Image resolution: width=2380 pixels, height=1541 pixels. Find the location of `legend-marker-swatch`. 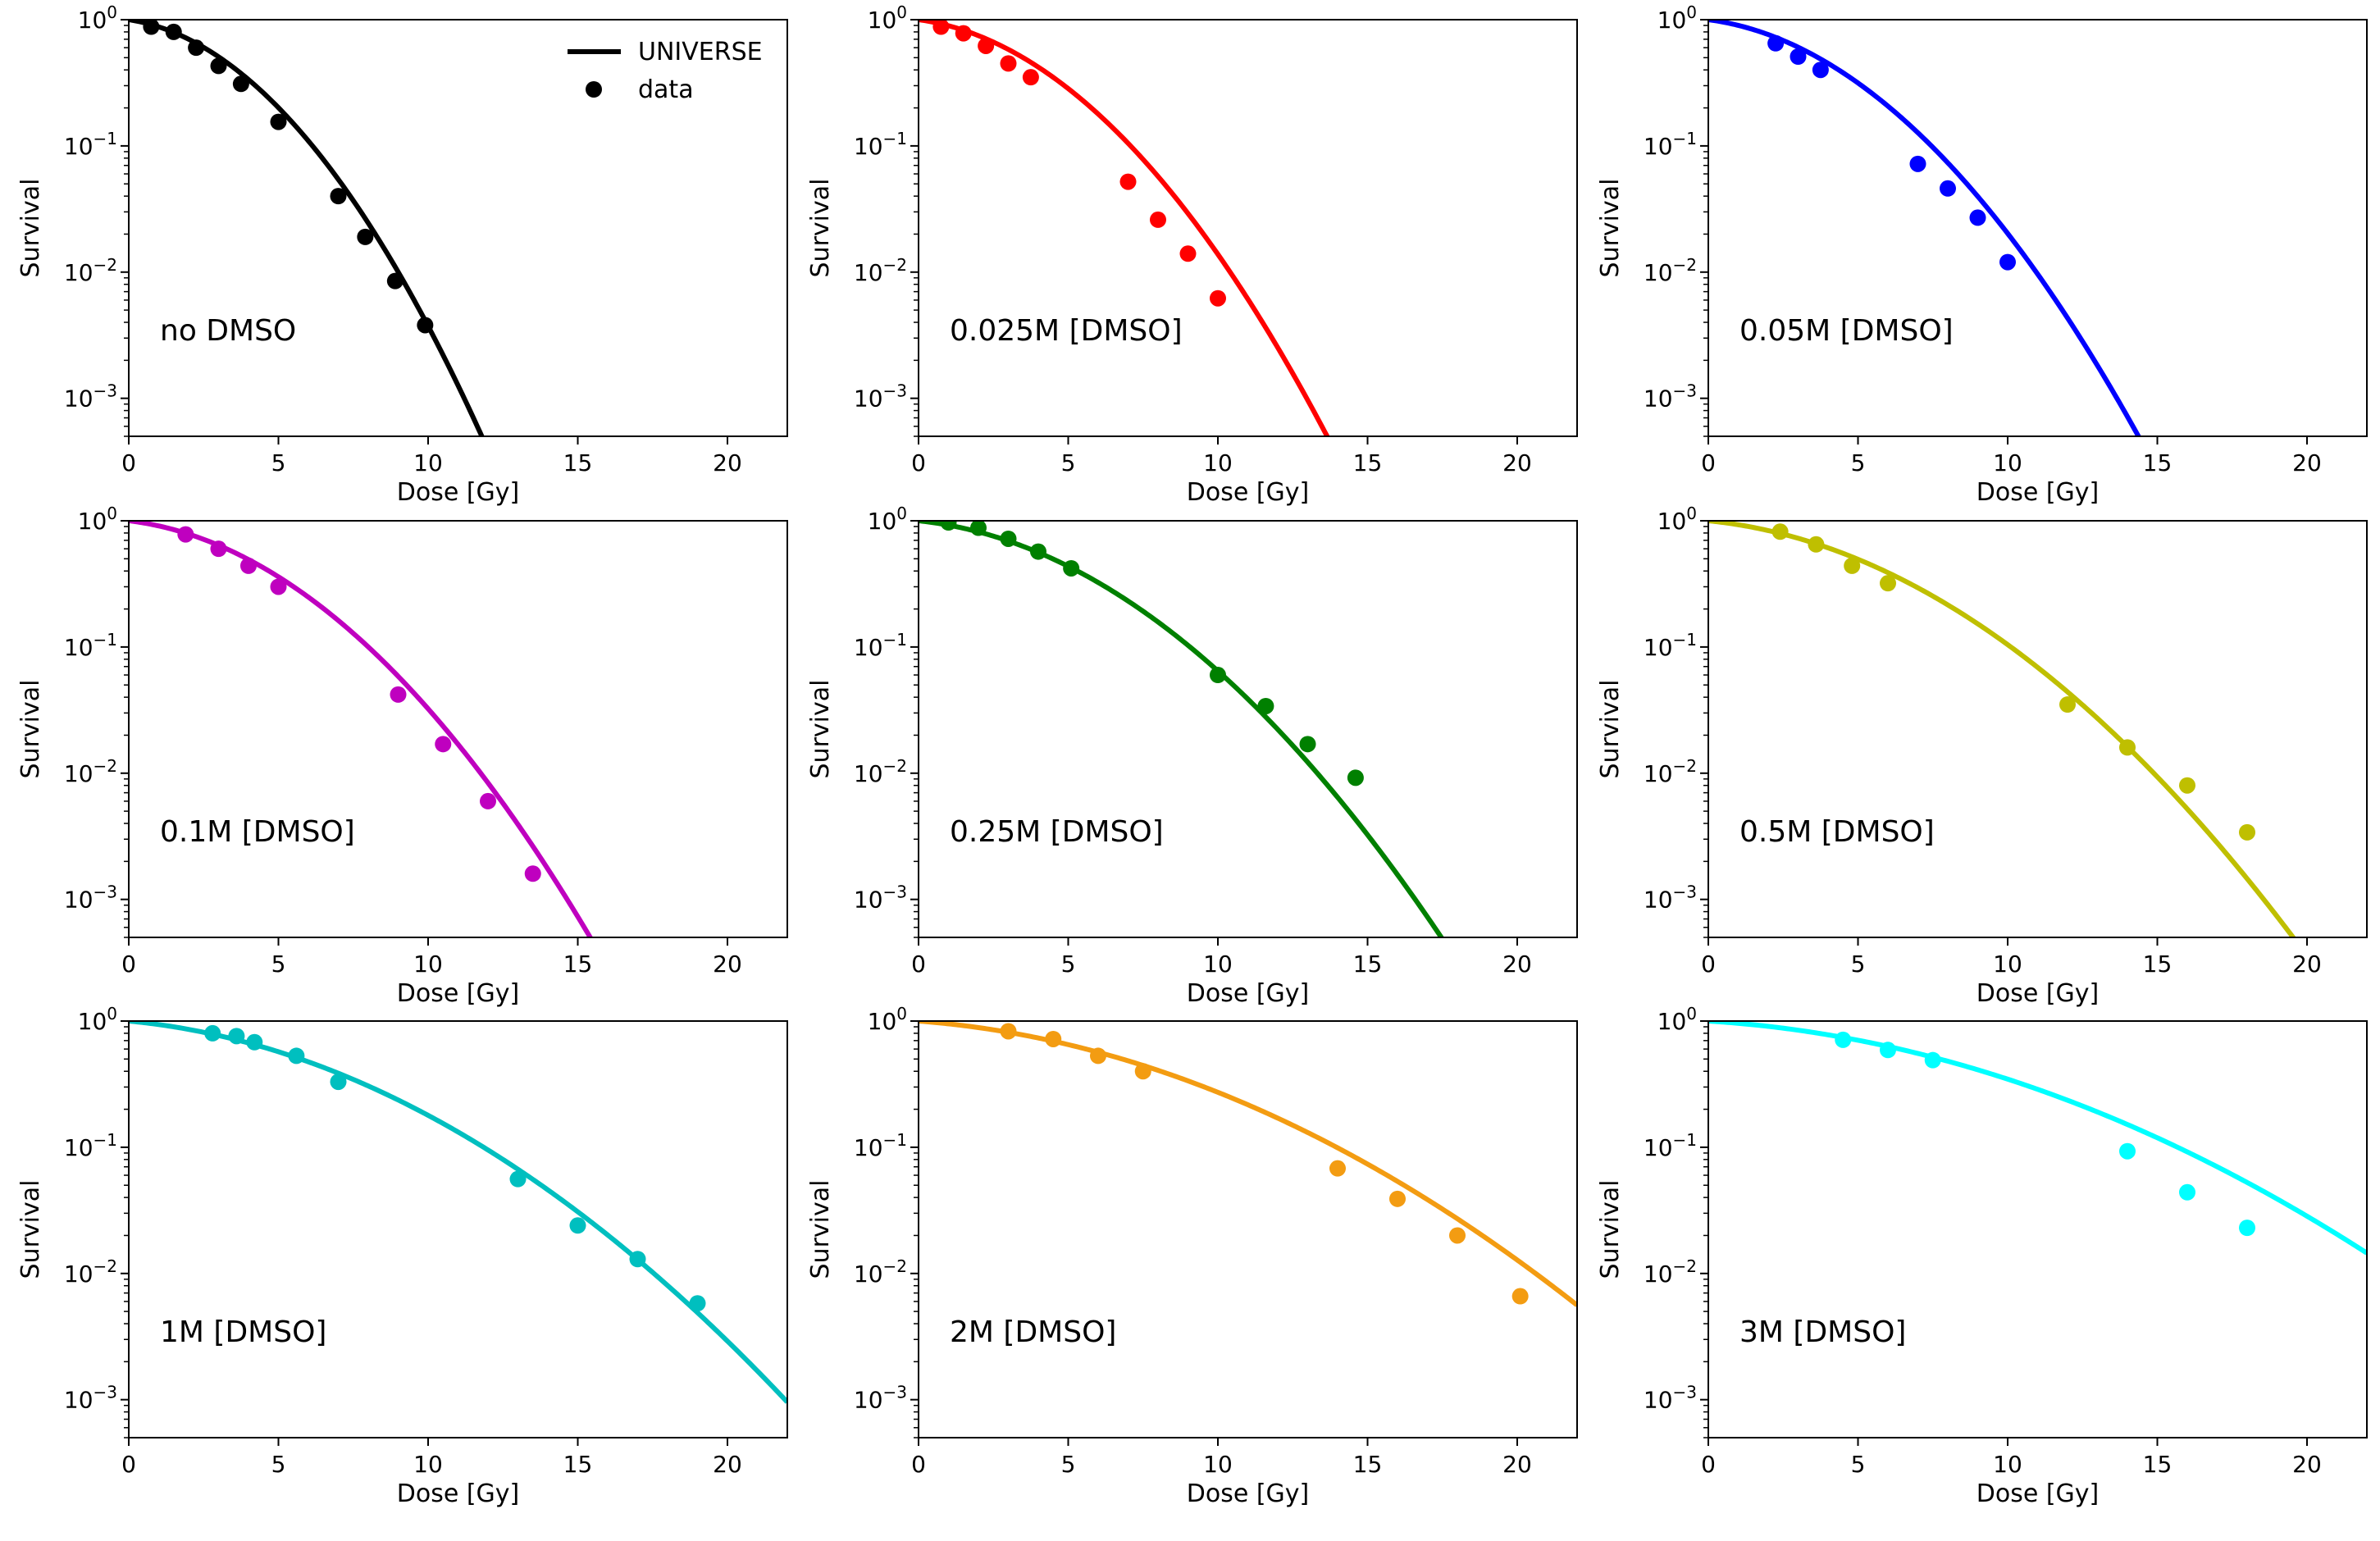

legend-marker-swatch is located at coordinates (594, 89).